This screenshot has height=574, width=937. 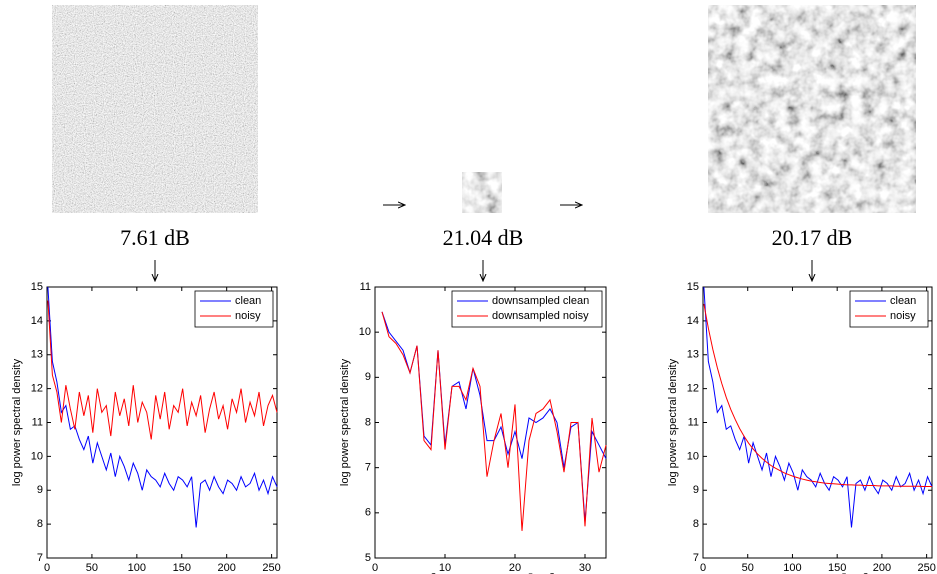 What do you see at coordinates (155, 237) in the screenshot?
I see `psnr-label: 7.61 dB` at bounding box center [155, 237].